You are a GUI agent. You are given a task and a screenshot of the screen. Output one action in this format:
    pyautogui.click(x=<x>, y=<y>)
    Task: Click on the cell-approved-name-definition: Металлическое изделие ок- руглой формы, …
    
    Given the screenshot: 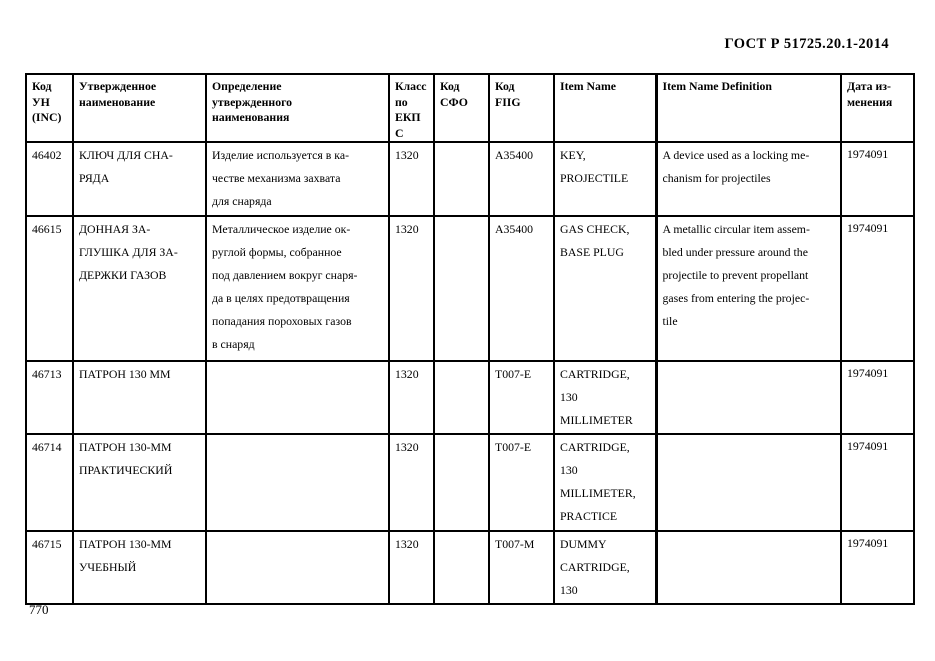 What is the action you would take?
    pyautogui.click(x=297, y=288)
    